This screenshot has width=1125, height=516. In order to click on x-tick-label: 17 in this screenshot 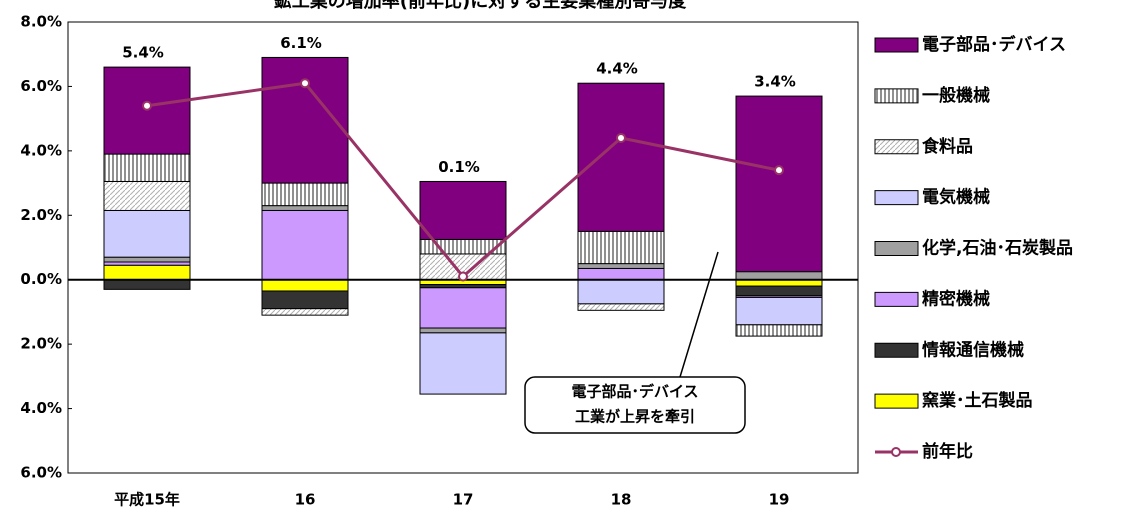, I will do `click(463, 500)`.